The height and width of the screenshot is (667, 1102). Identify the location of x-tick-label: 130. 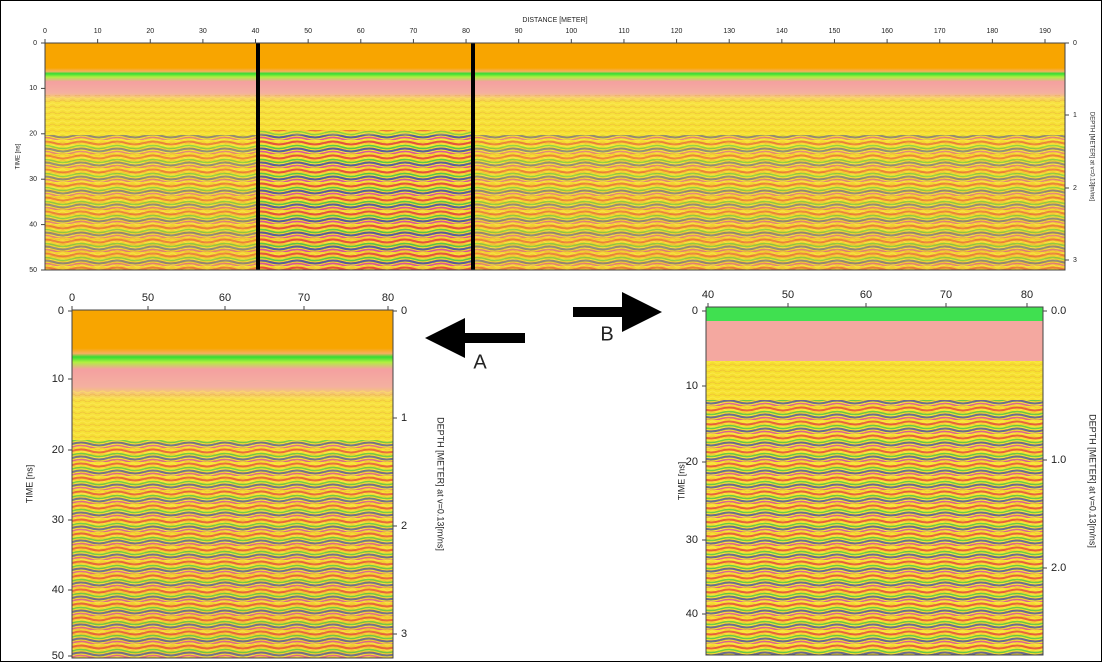
(729, 31).